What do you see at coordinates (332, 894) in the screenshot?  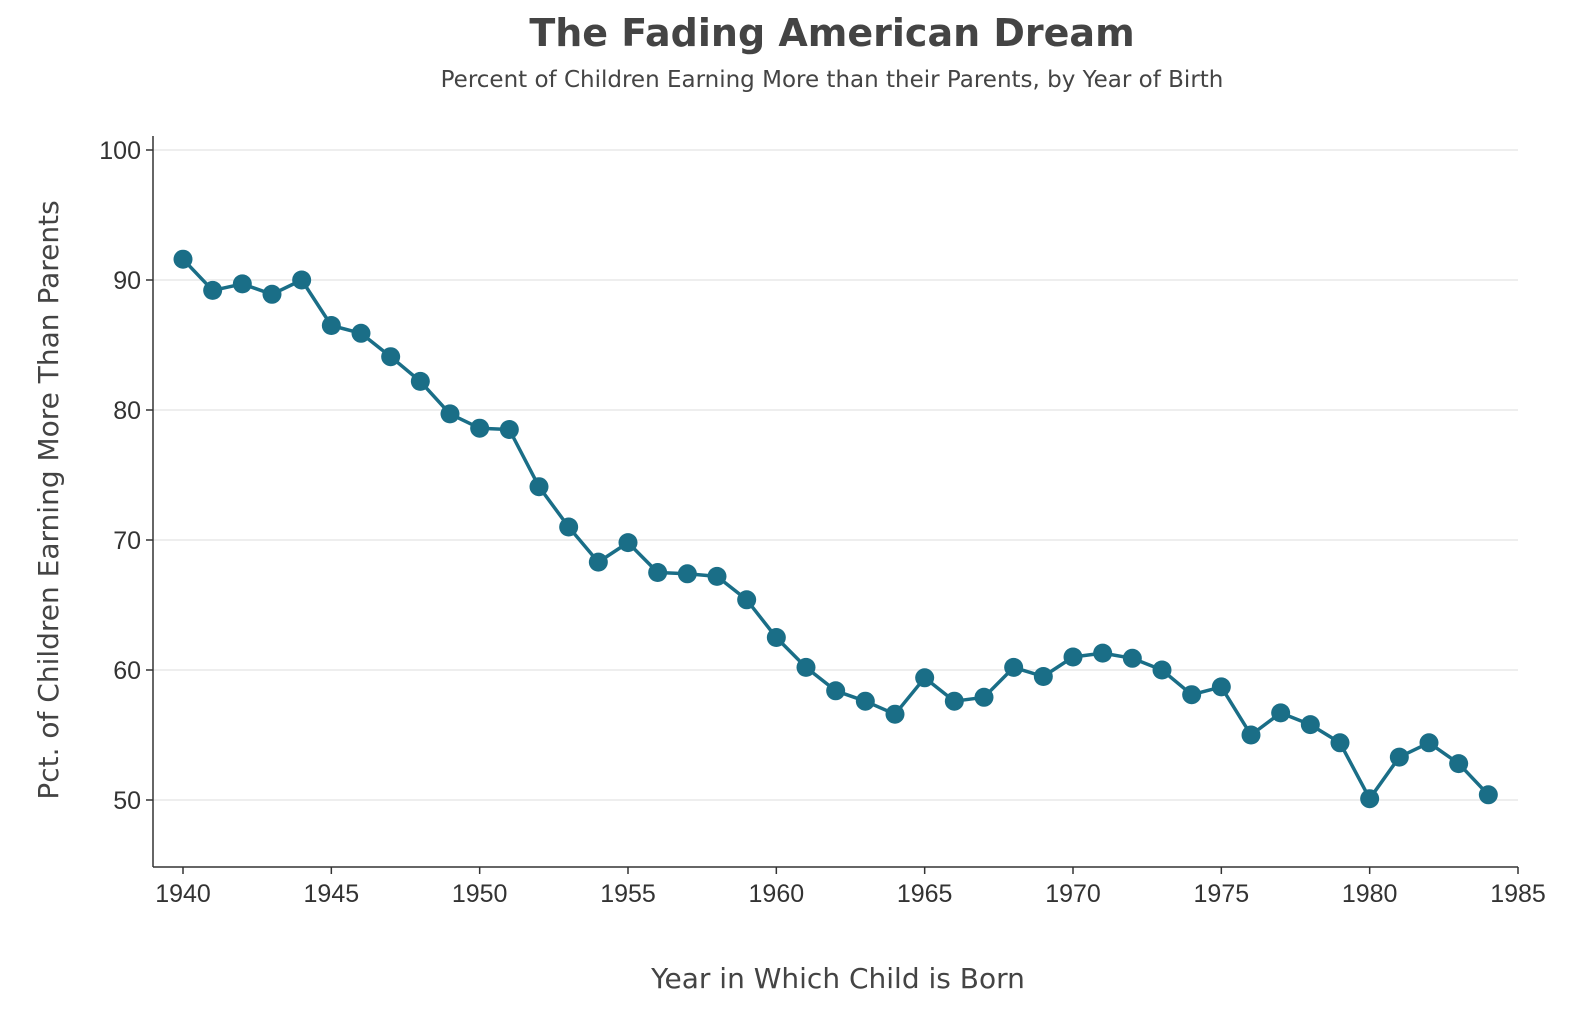 I see `x-tick-label: 1945` at bounding box center [332, 894].